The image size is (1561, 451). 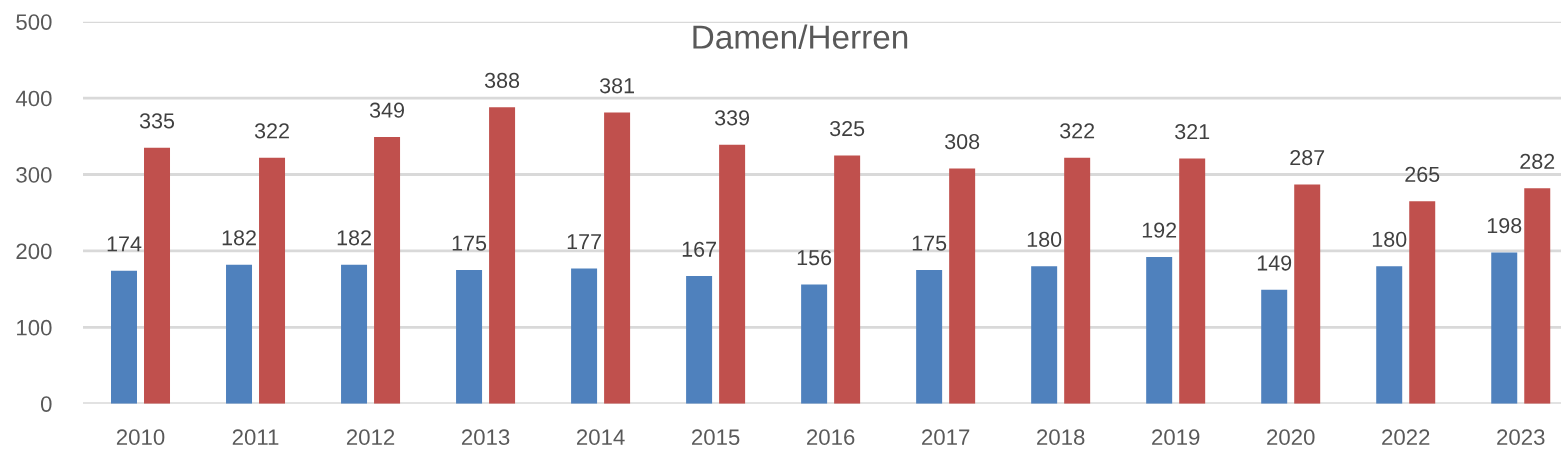 I want to click on data-label: 287, so click(x=1307, y=157).